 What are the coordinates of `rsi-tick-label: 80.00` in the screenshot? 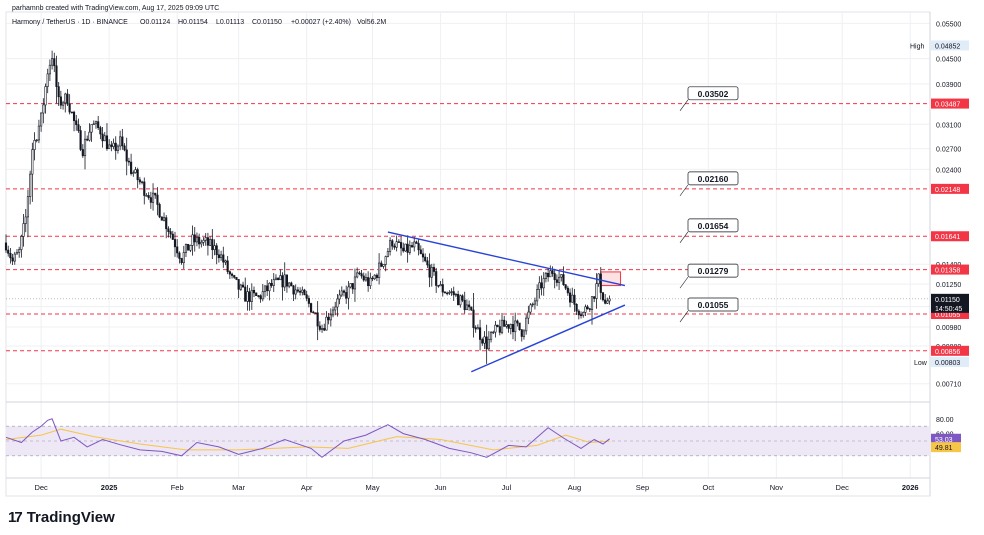 It's located at (945, 420).